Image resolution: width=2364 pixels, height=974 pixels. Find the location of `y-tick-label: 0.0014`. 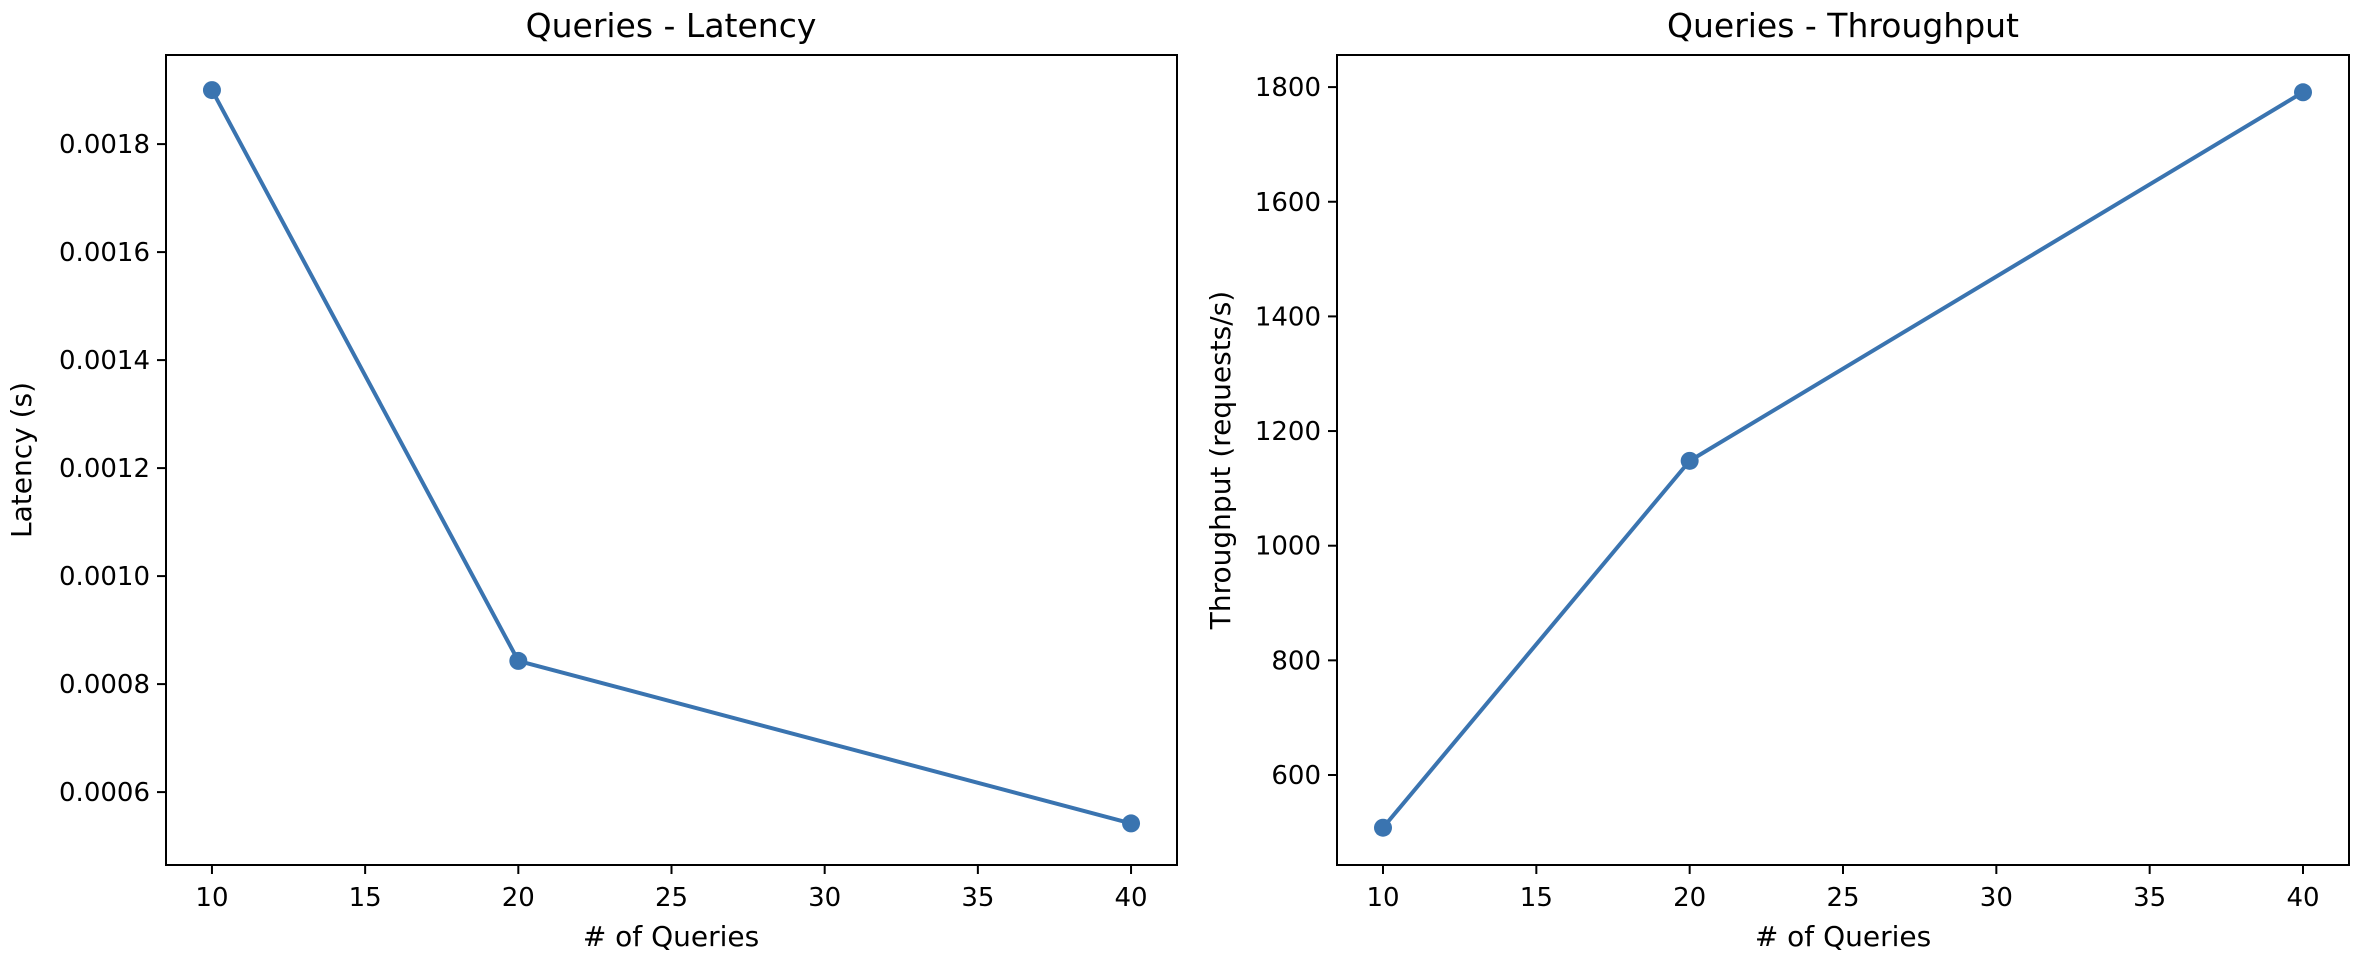

y-tick-label: 0.0014 is located at coordinates (104, 361).